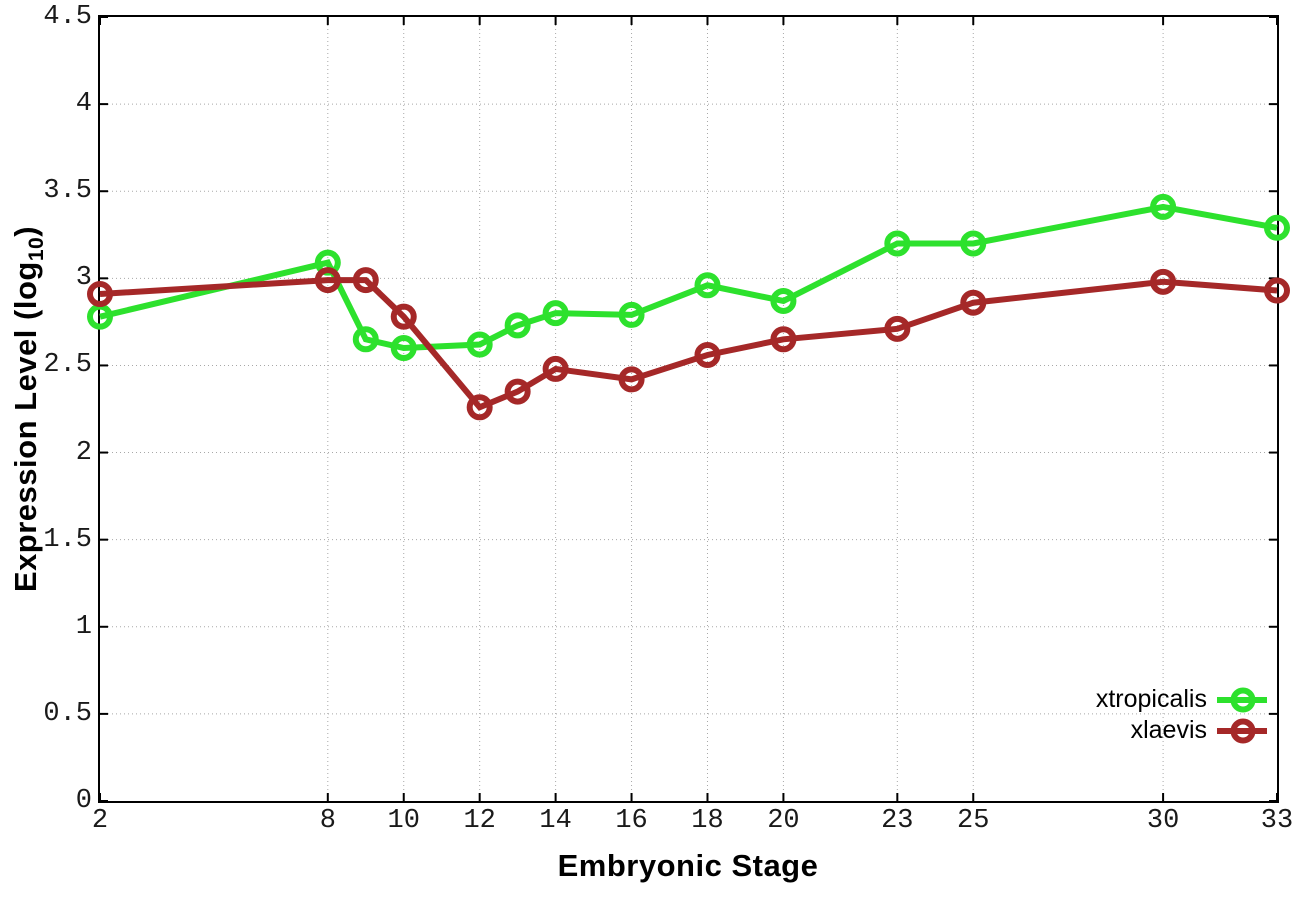 Image resolution: width=1296 pixels, height=907 pixels. I want to click on legend-label: xtropicalis, so click(1151, 699).